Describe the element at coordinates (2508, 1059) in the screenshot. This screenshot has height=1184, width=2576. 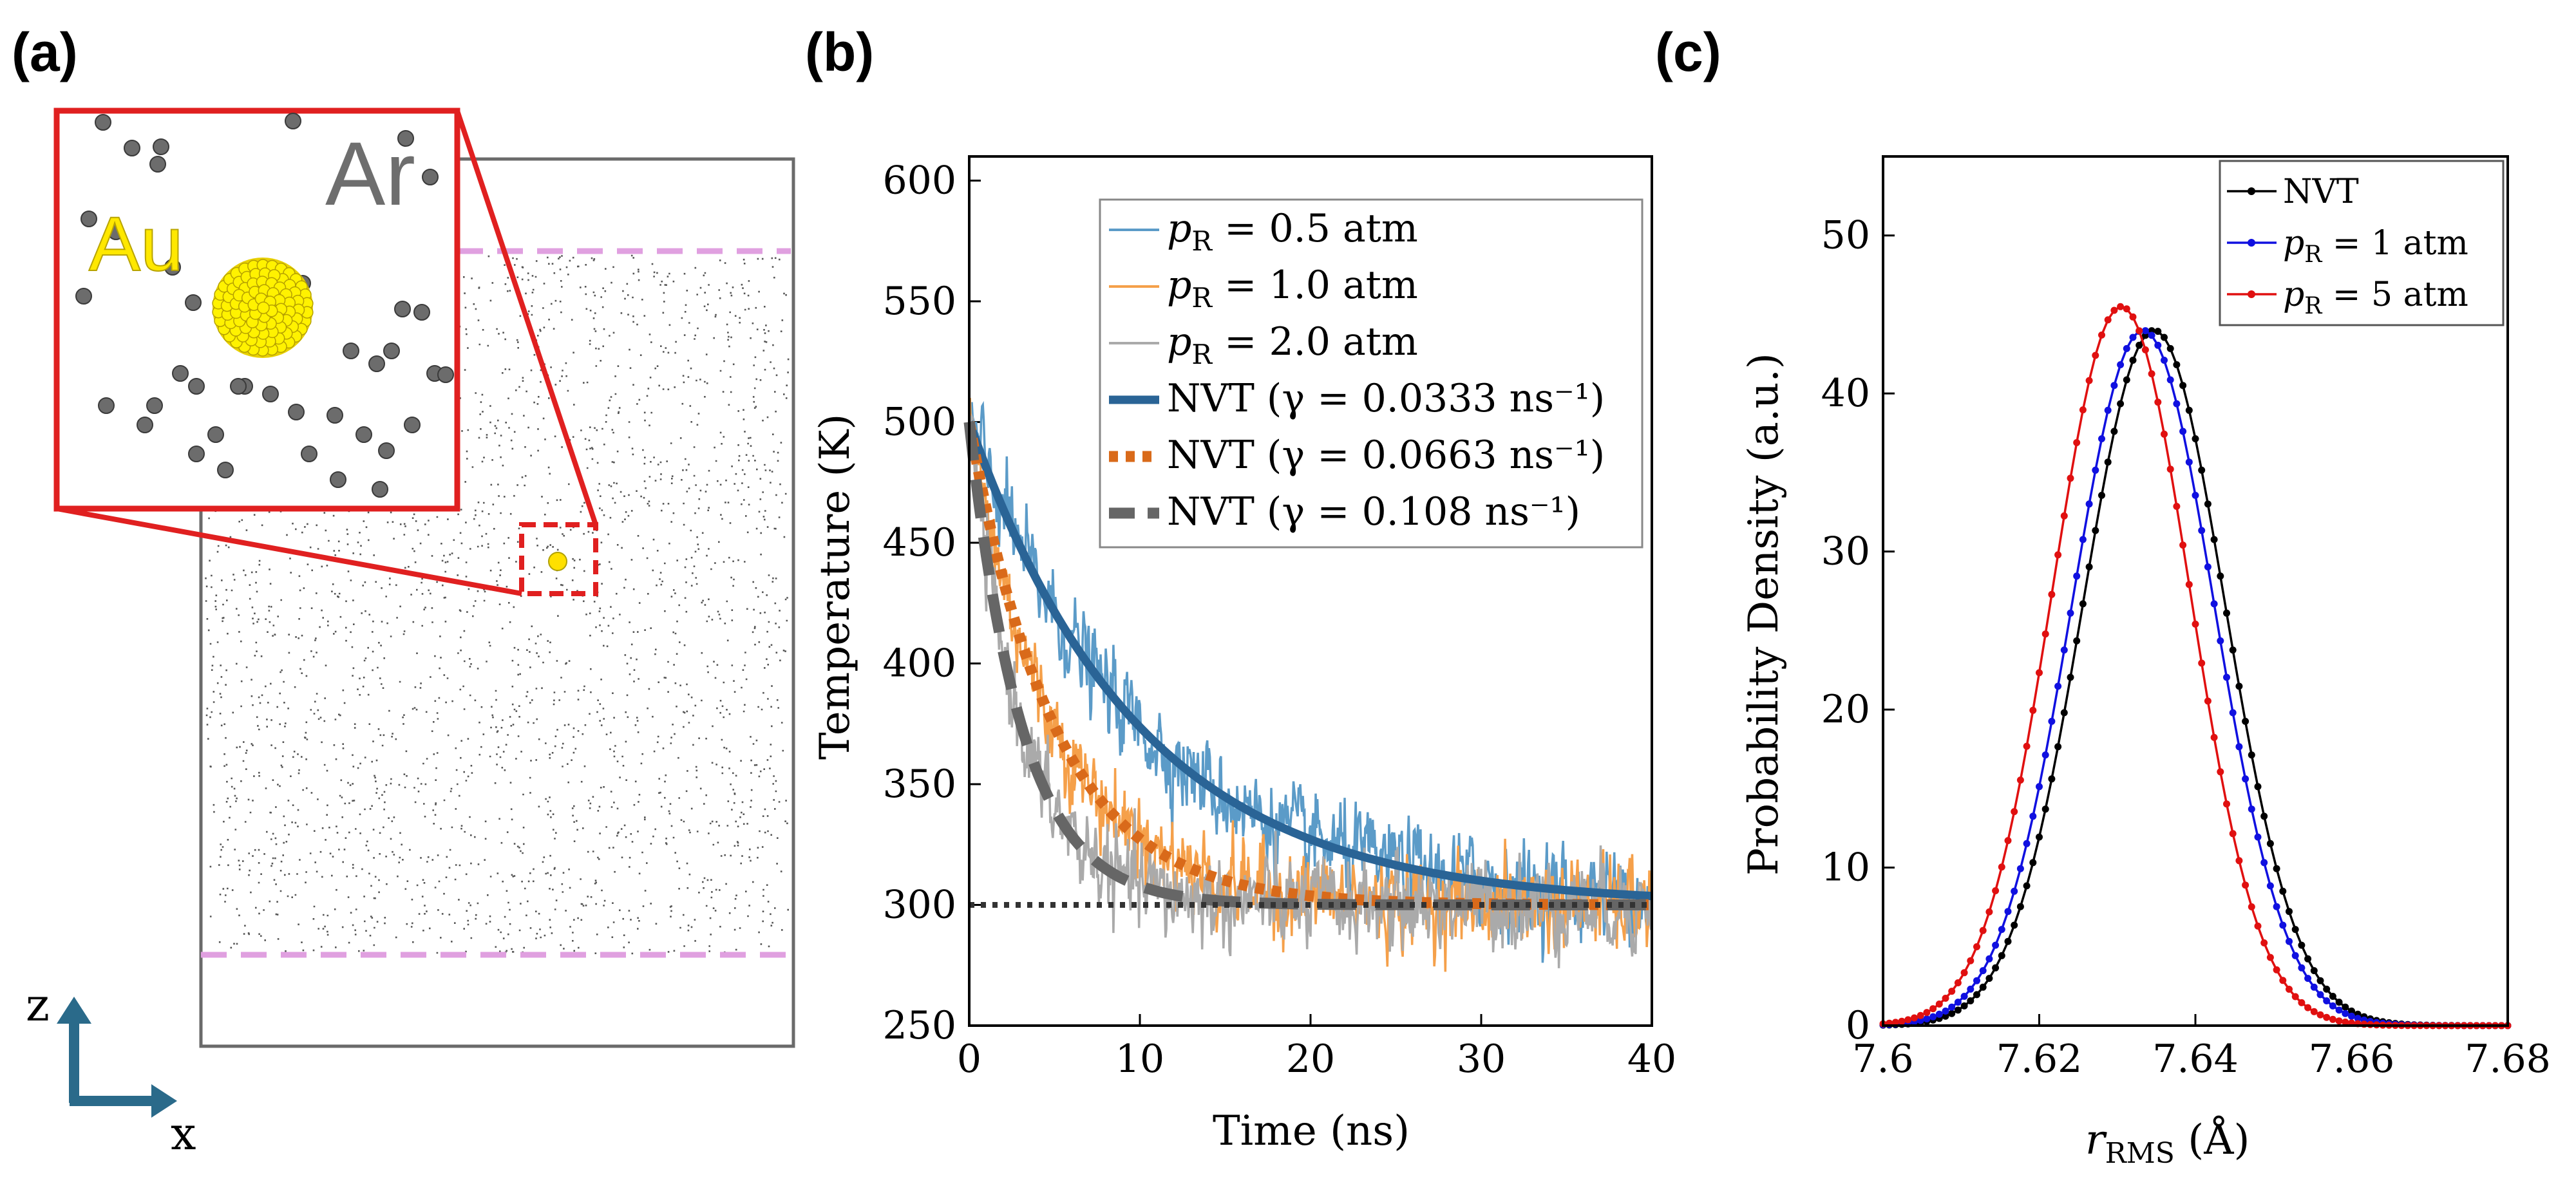
I see `c-x-tick-label: 7.68` at that location.